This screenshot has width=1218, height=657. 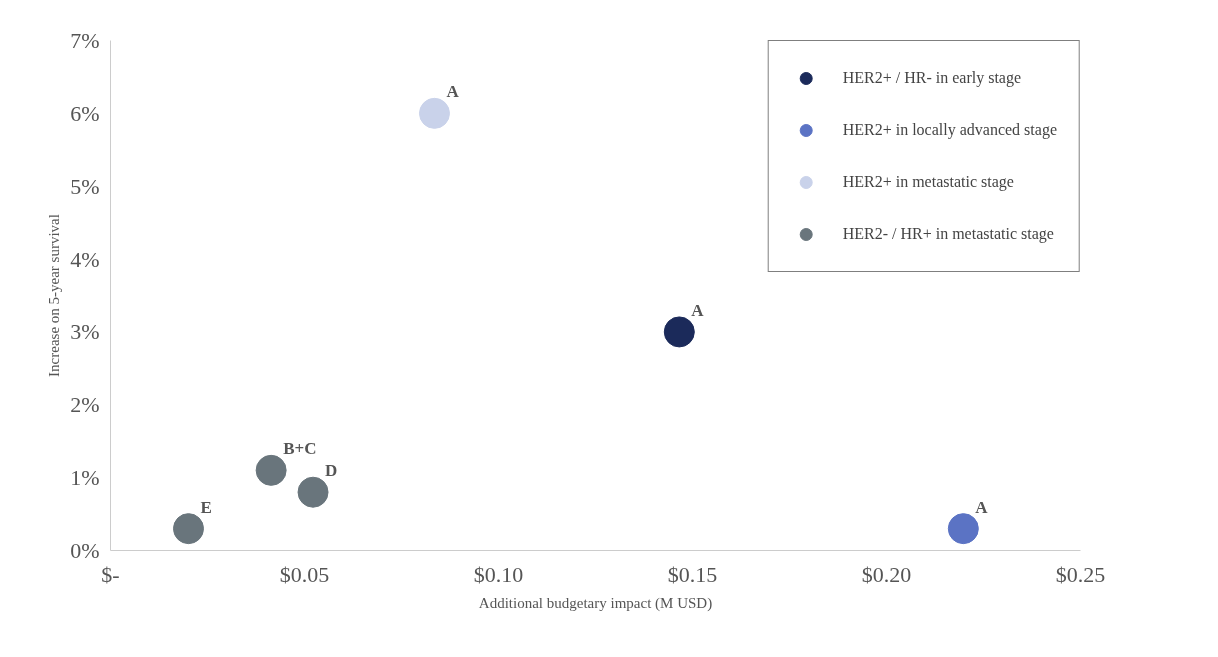 What do you see at coordinates (54, 295) in the screenshot?
I see `y-axis-title: Increase on 5-year survival` at bounding box center [54, 295].